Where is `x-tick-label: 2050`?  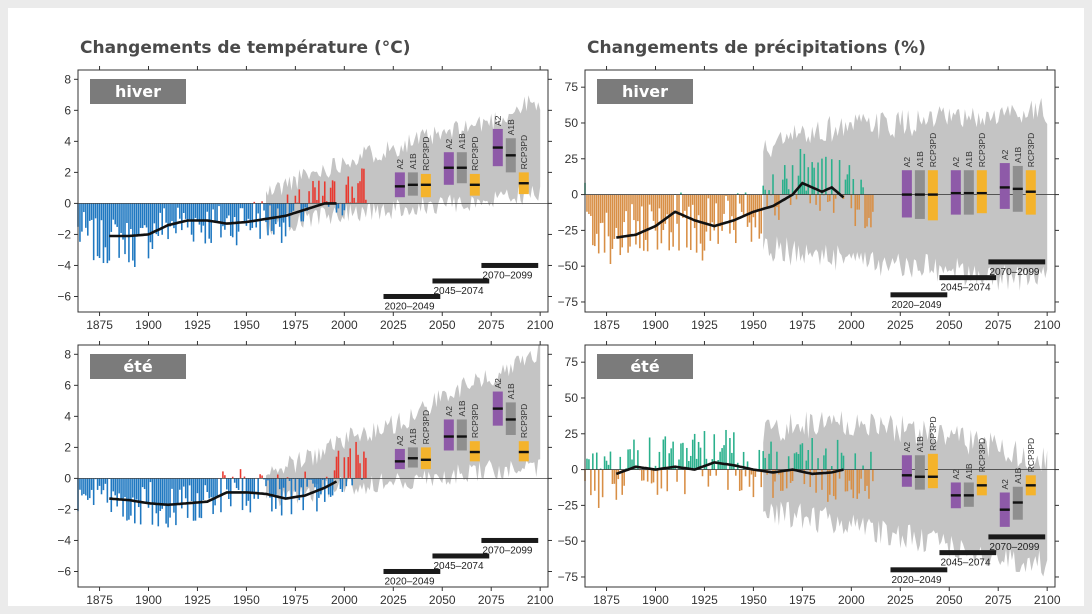 x-tick-label: 2050 is located at coordinates (442, 325).